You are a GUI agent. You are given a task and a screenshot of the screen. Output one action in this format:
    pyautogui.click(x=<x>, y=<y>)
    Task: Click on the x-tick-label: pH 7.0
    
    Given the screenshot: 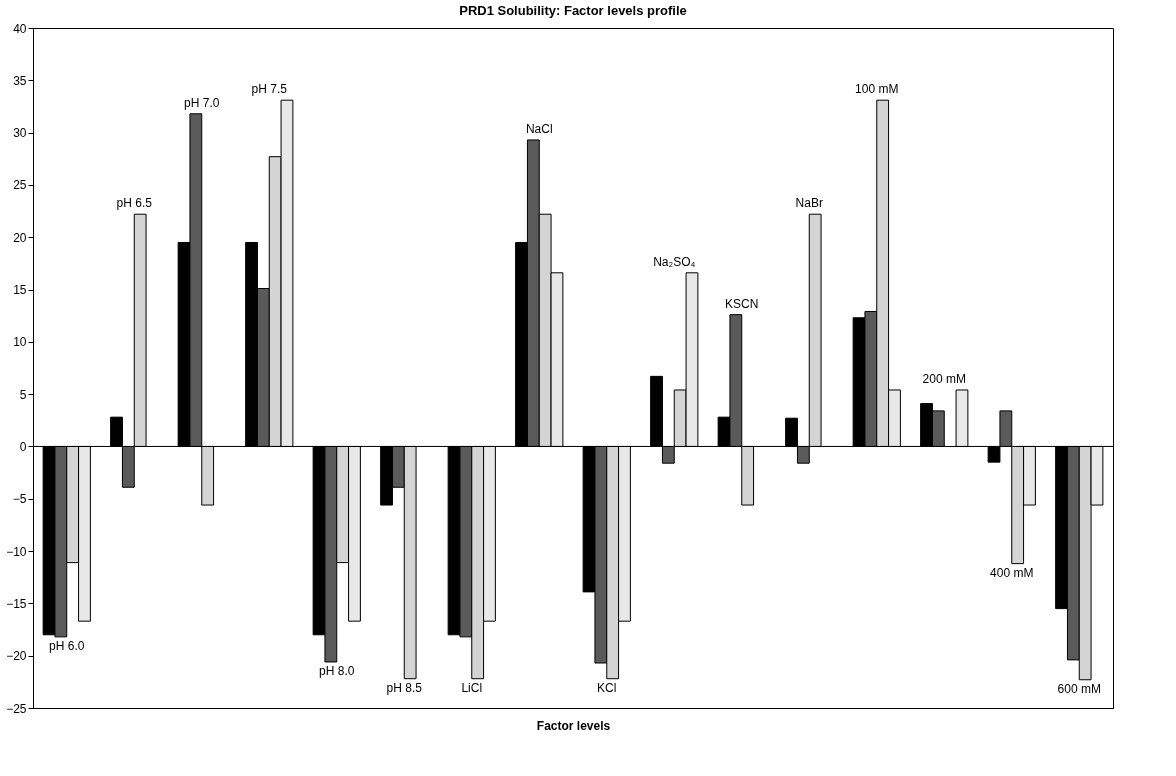 What is the action you would take?
    pyautogui.click(x=202, y=102)
    